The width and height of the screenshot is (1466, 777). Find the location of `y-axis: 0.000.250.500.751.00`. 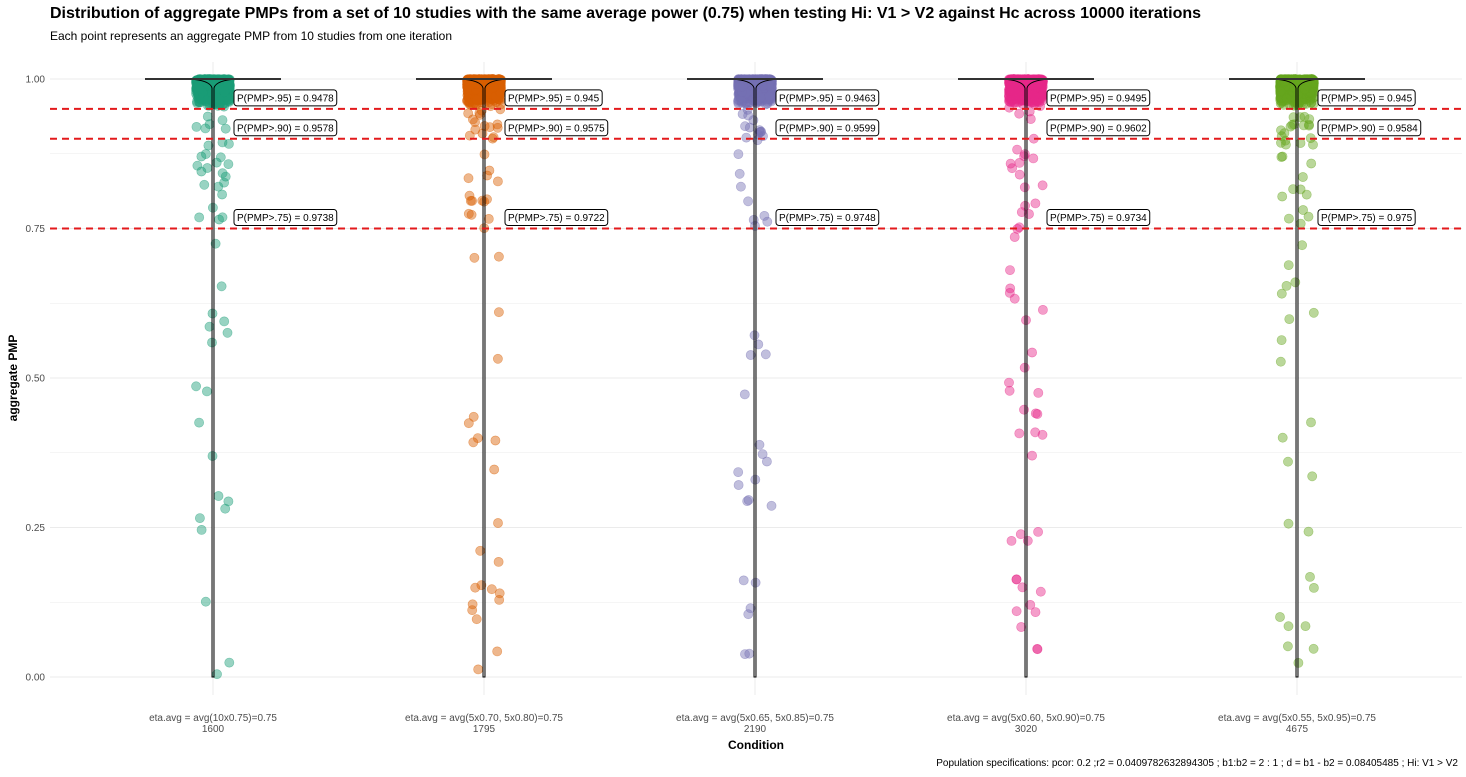

y-axis: 0.000.250.500.751.00 is located at coordinates (36, 379).